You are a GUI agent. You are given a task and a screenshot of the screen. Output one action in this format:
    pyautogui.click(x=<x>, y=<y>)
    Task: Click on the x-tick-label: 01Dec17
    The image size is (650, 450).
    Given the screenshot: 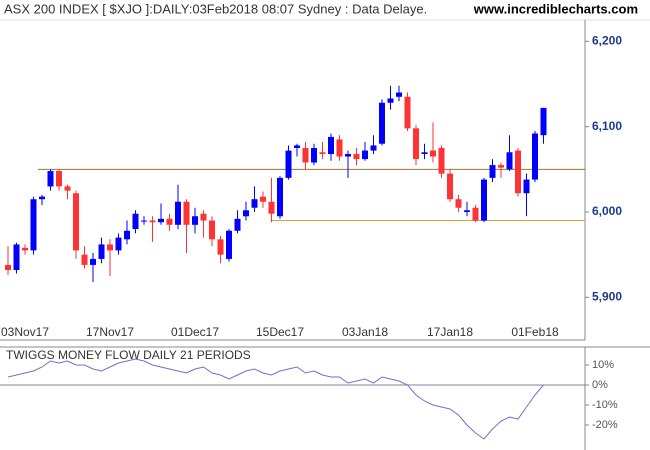 What is the action you would take?
    pyautogui.click(x=195, y=332)
    